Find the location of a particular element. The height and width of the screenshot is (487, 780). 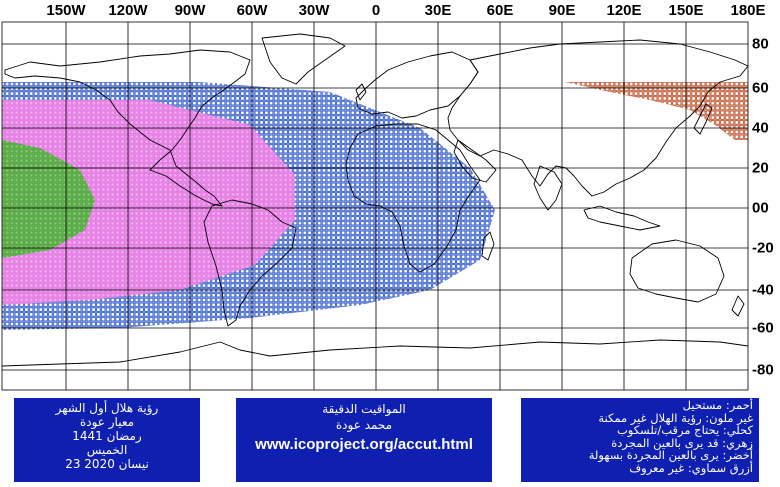

lat-label: -40 is located at coordinates (763, 290).